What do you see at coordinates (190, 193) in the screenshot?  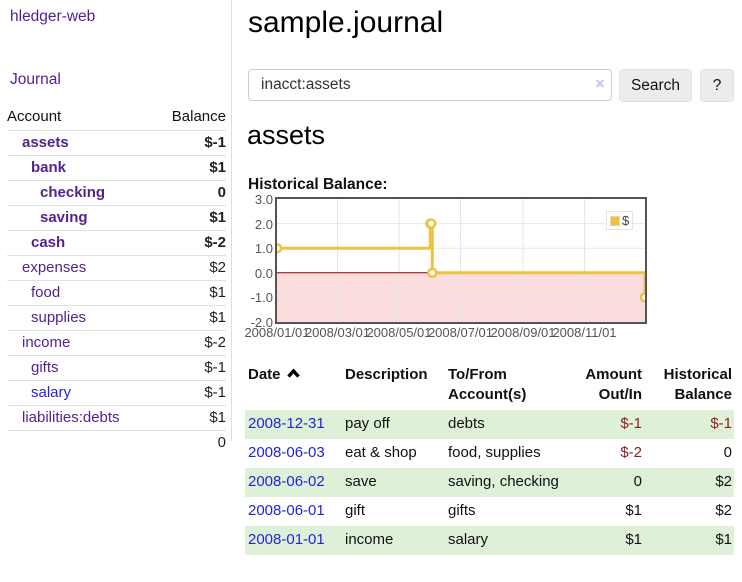 I see `account-balance: 0` at bounding box center [190, 193].